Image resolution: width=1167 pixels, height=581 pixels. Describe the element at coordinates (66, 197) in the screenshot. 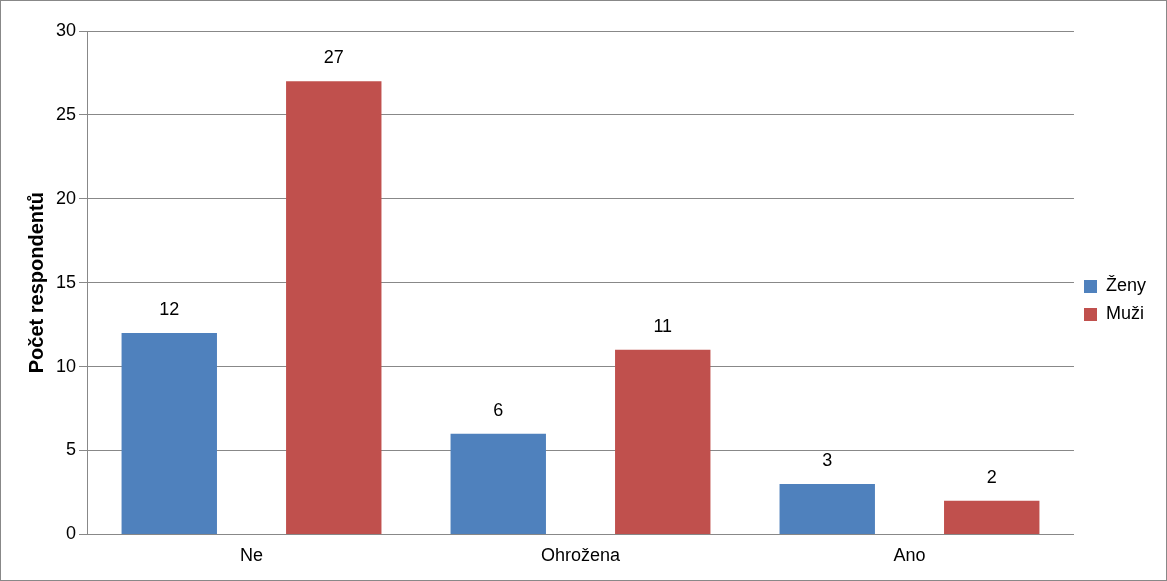

I see `y-tick-label: 20` at that location.